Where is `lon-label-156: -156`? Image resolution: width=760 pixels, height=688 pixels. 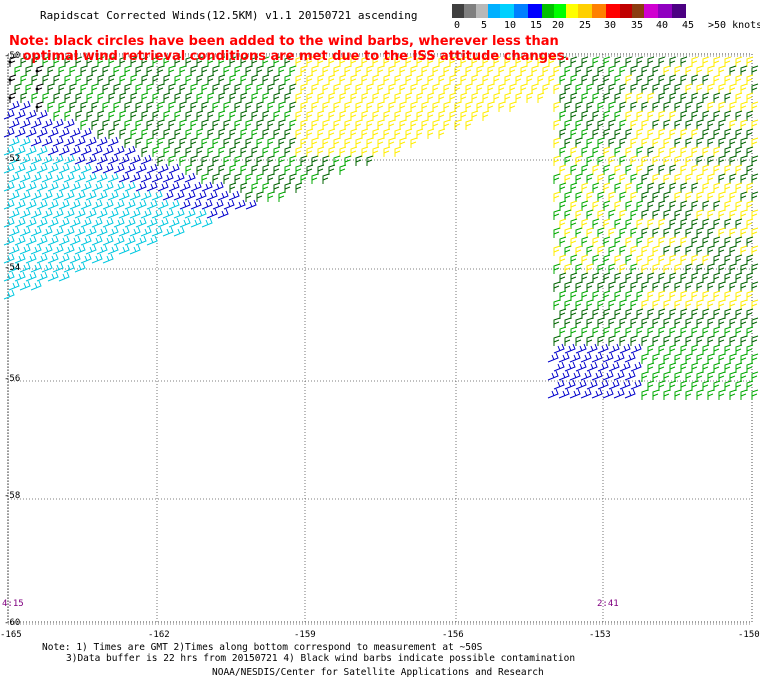
lon-label-156: -156 is located at coordinates (453, 635).